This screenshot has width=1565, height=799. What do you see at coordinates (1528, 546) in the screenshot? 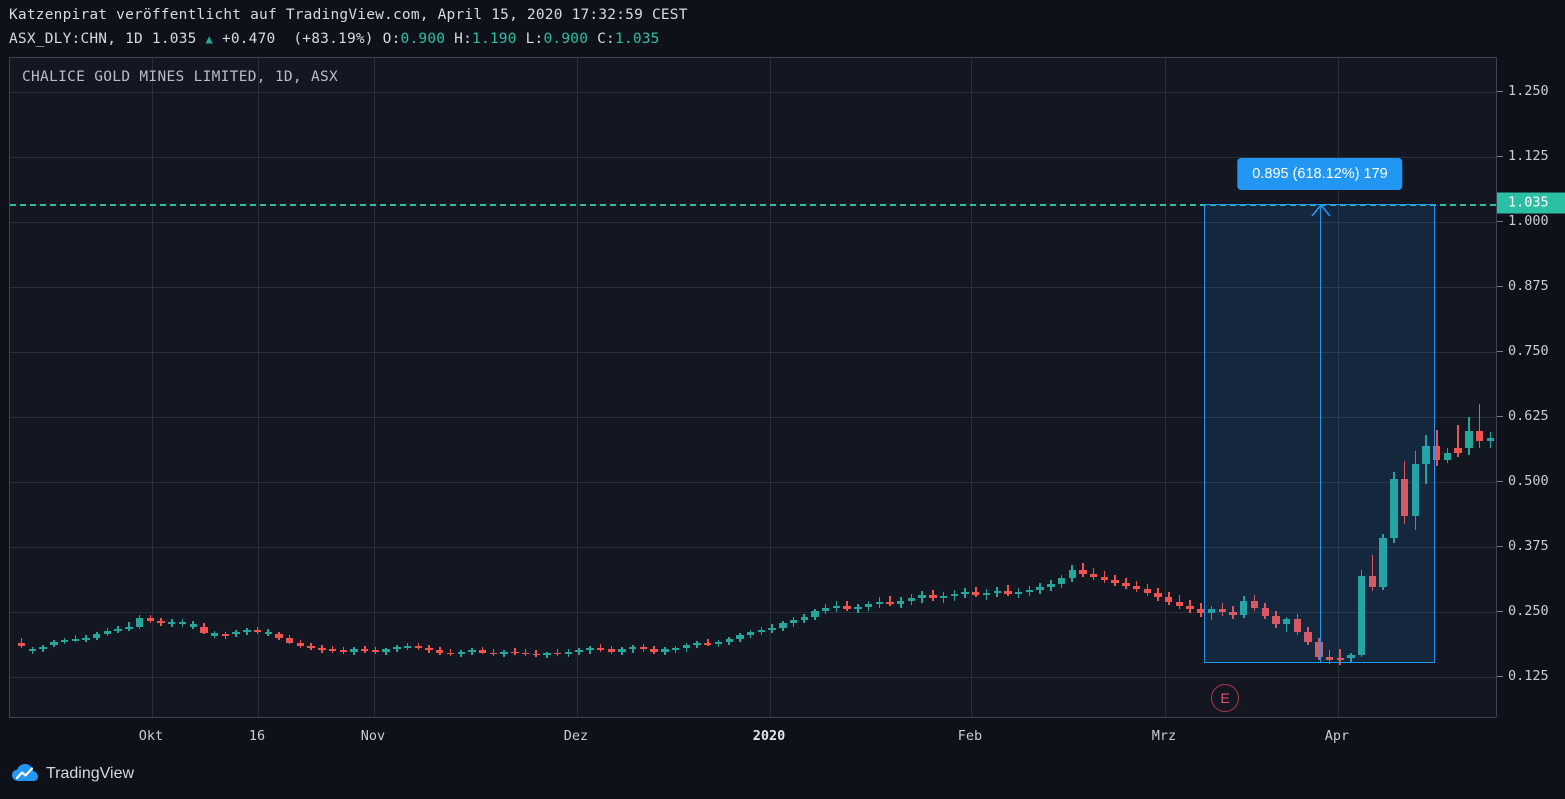
I see `price-tick-label: 0.375` at bounding box center [1528, 546].